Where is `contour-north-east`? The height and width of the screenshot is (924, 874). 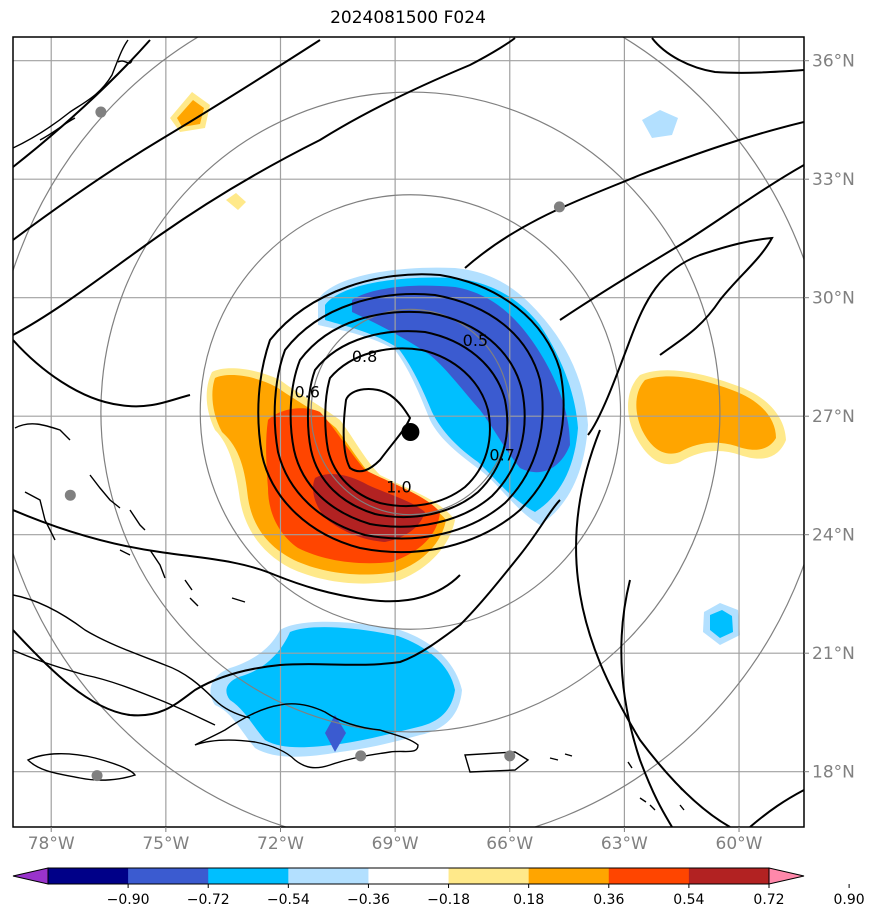 contour-north-east is located at coordinates (727, 55).